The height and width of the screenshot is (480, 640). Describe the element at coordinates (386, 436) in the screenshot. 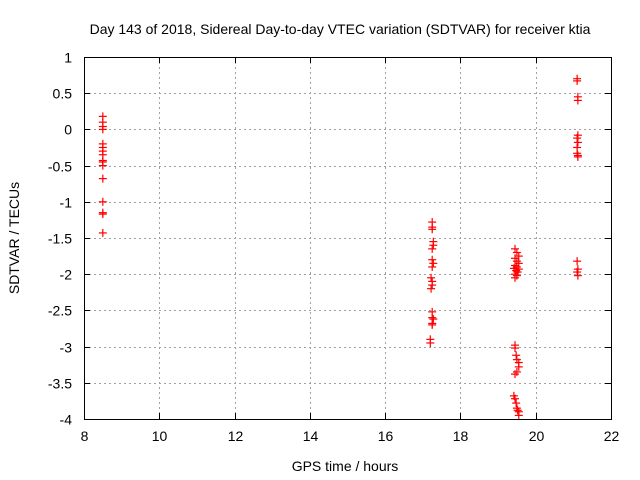

I see `x-tick-label: 16` at that location.